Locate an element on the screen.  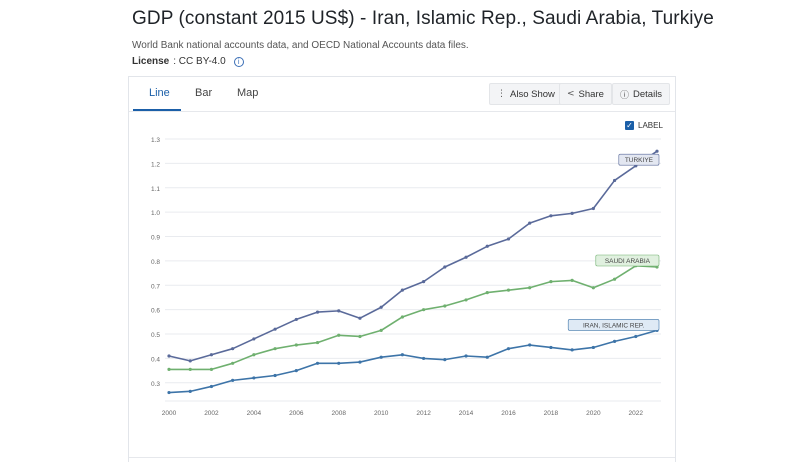
x-tick-label: 2016 is located at coordinates (508, 413).